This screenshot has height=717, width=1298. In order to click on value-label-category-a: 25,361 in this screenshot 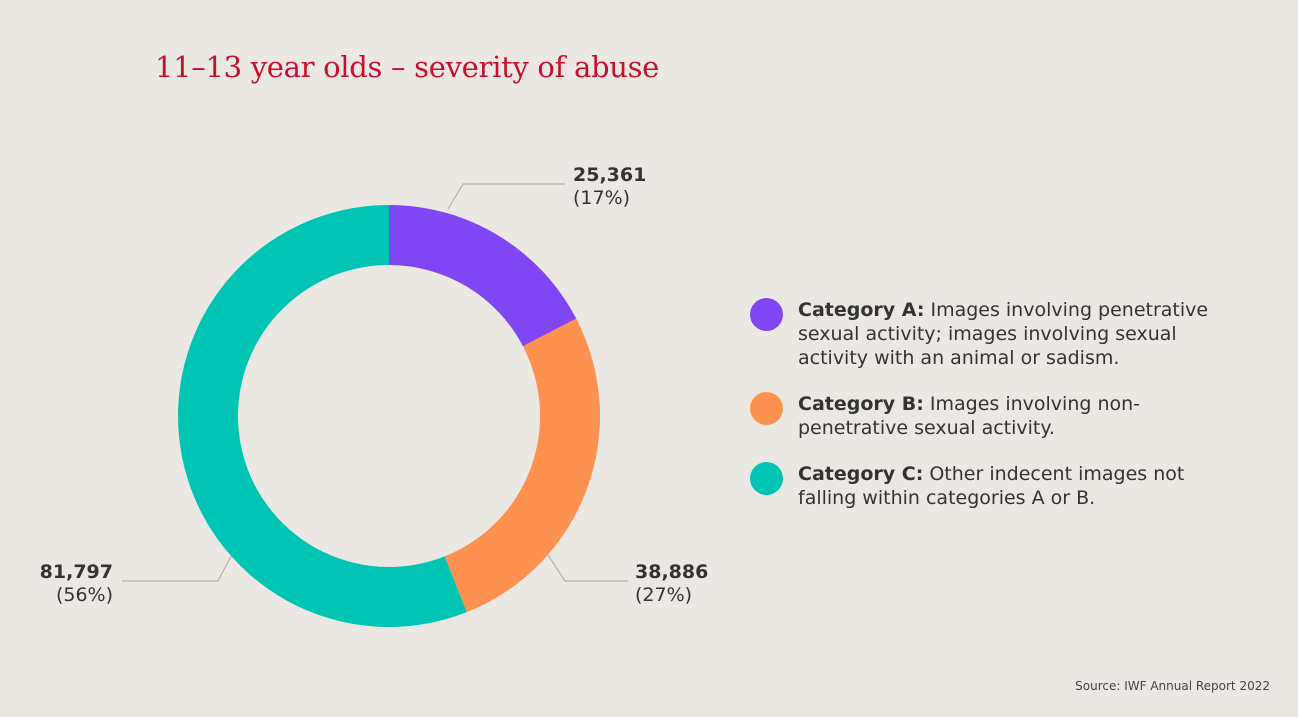, I will do `click(610, 175)`.